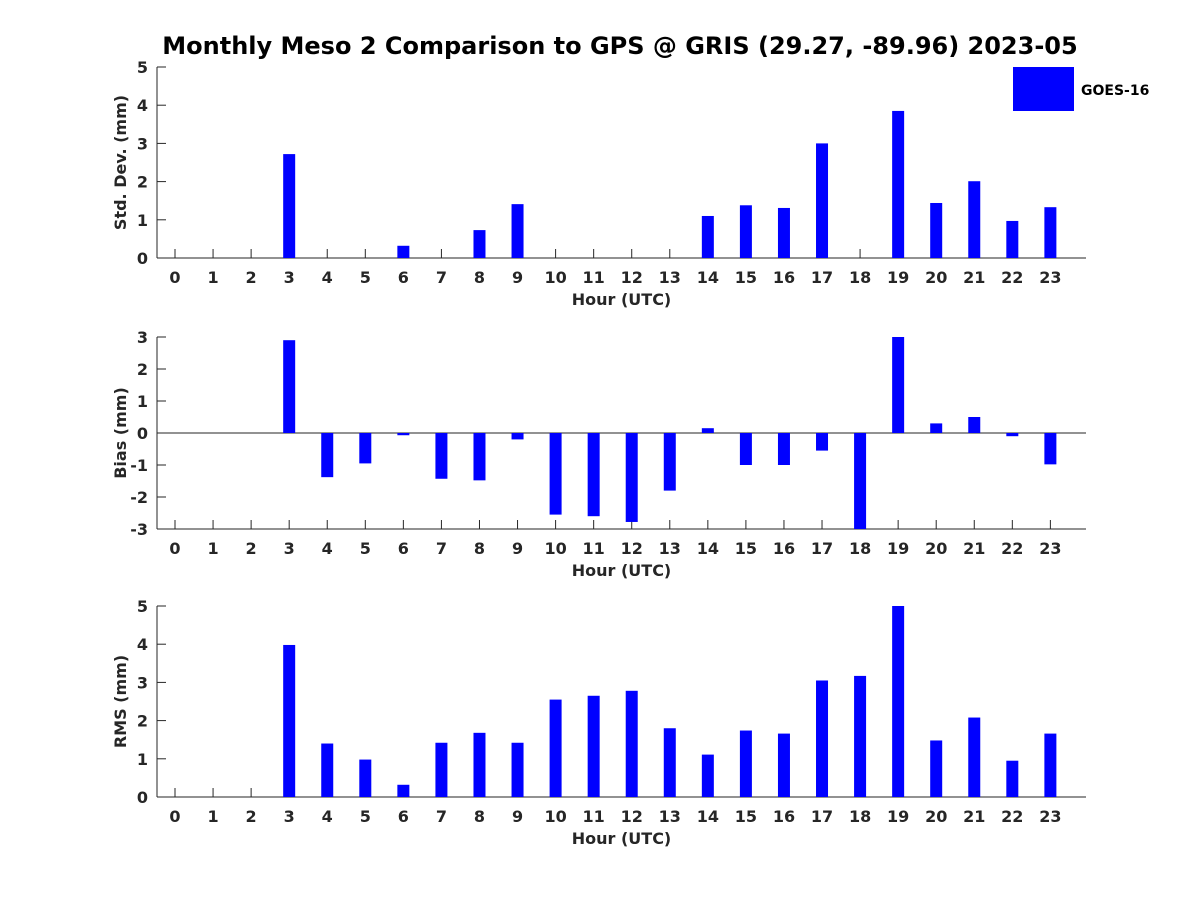 Image resolution: width=1200 pixels, height=900 pixels. I want to click on x-tick-label: 7, so click(441, 816).